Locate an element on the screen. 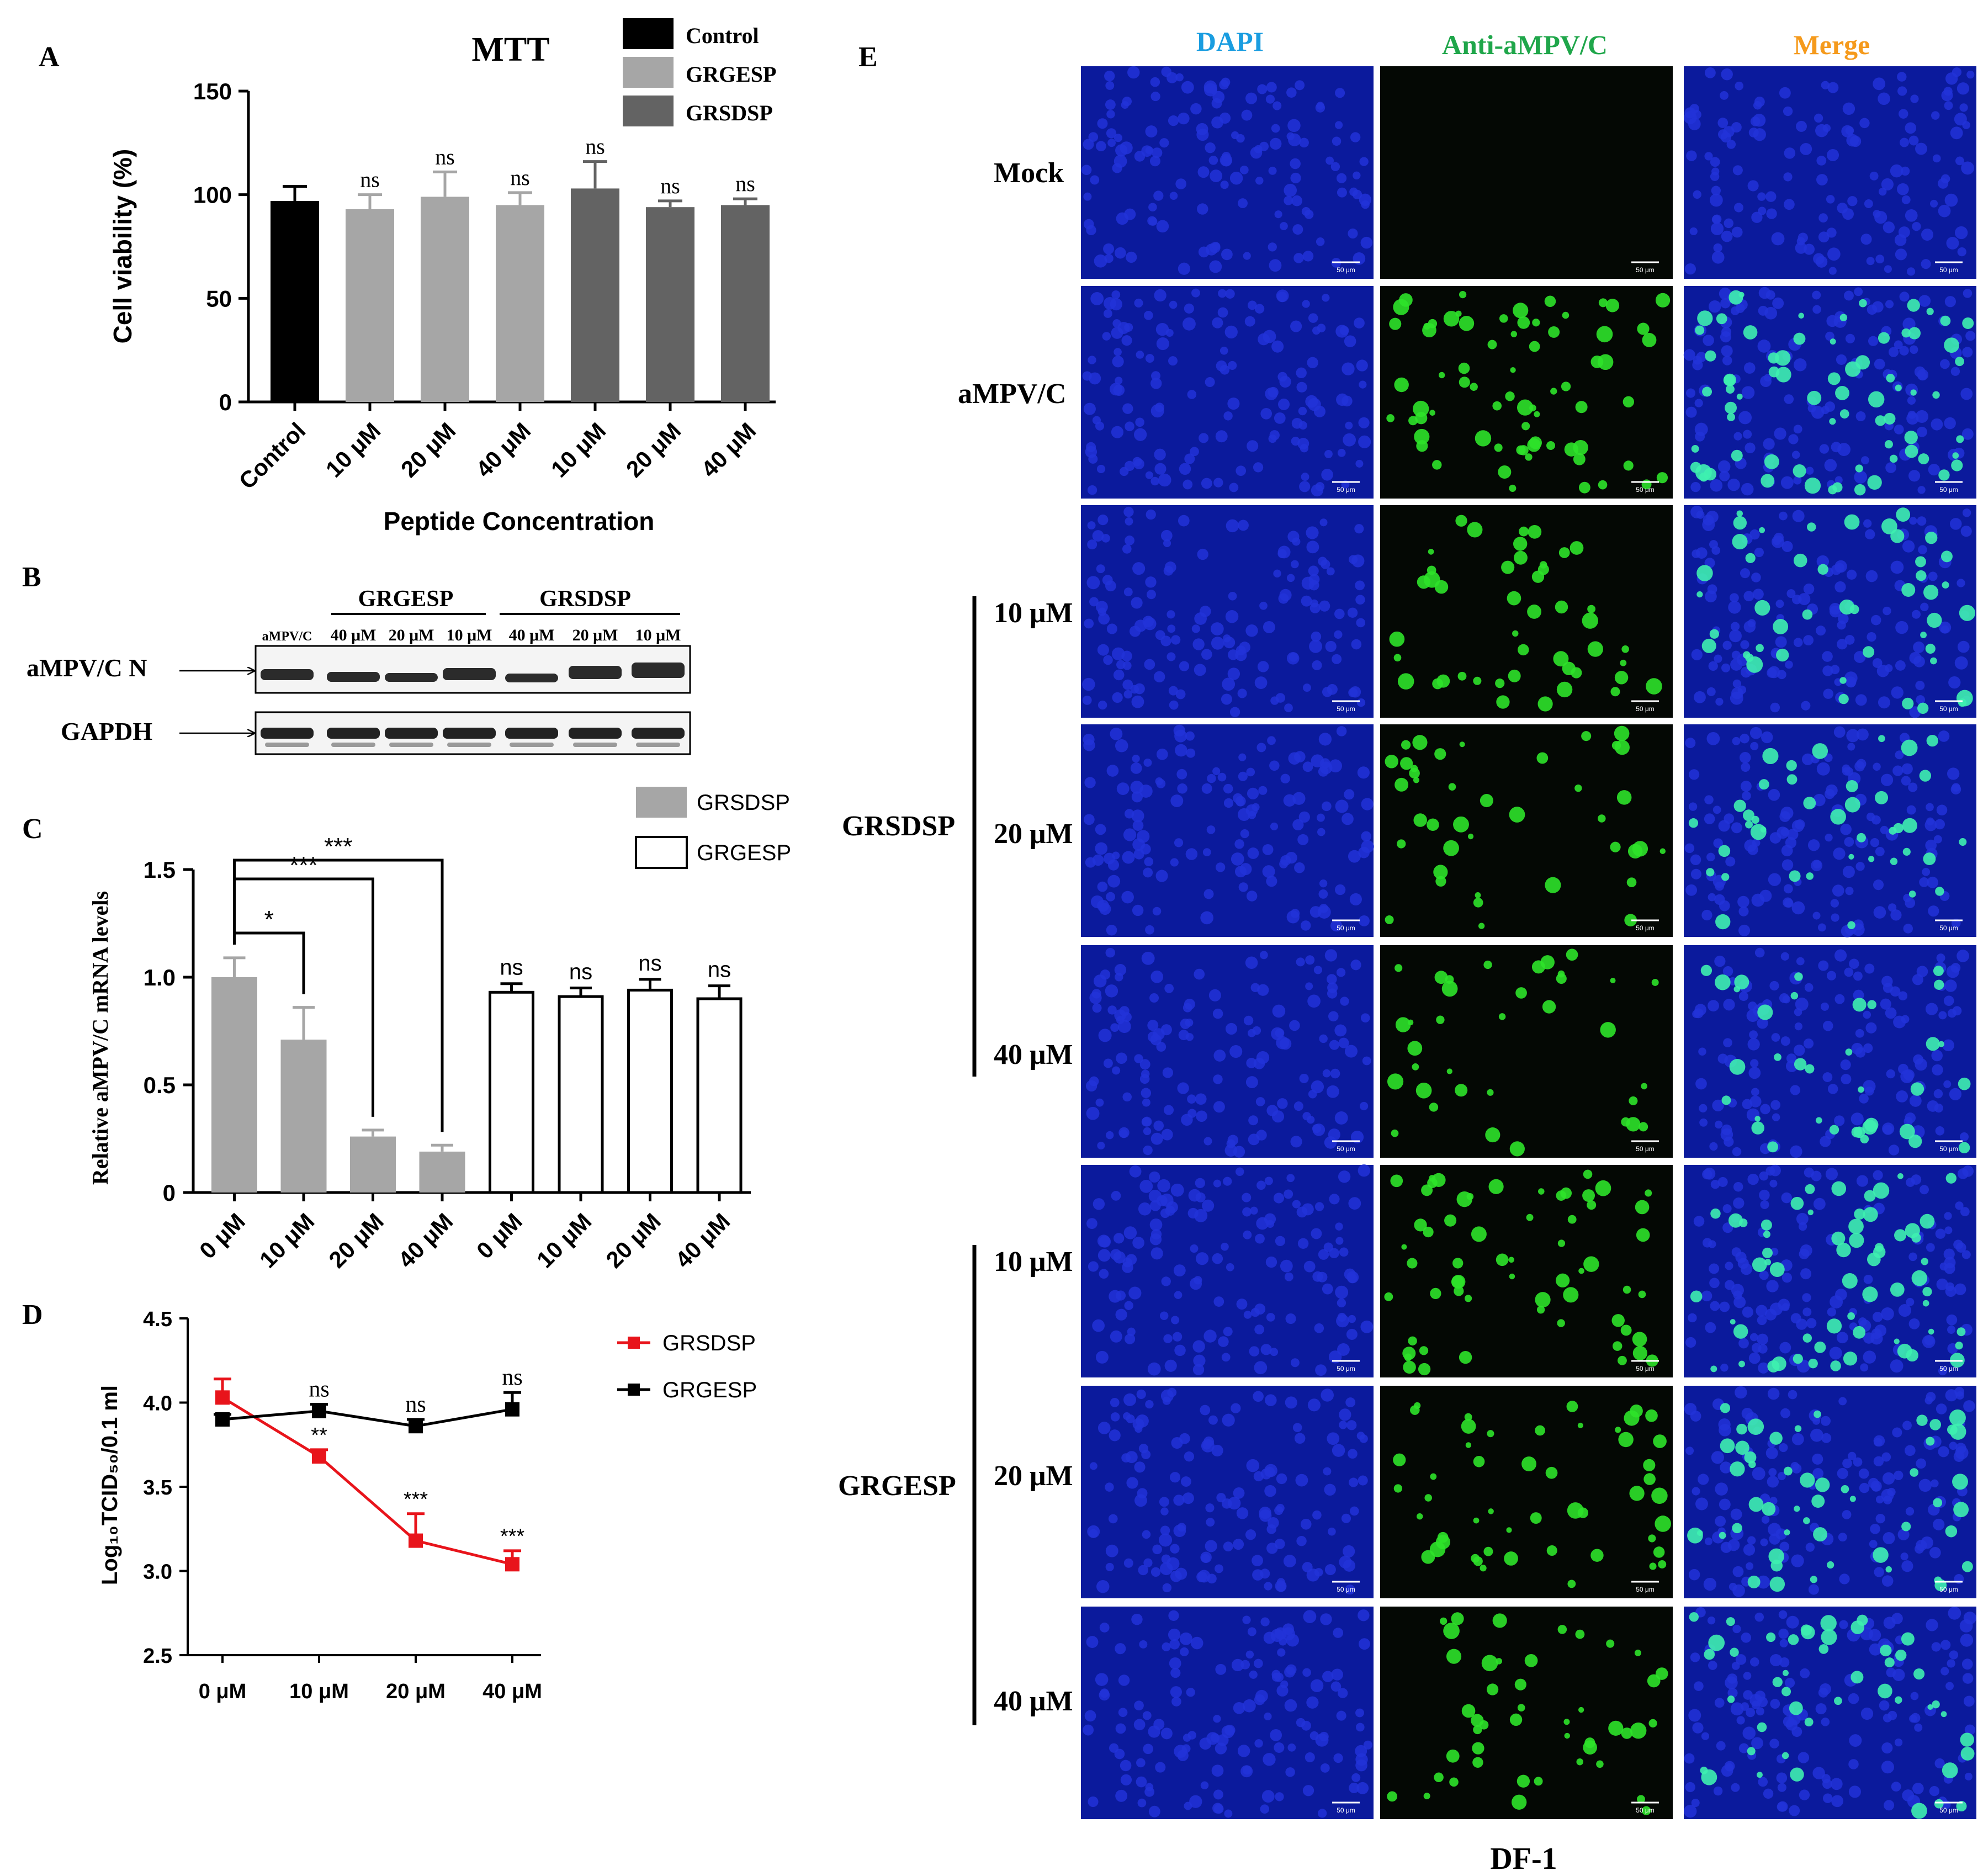  chart-a-x-tick-label: 10 μM is located at coordinates (353, 449).